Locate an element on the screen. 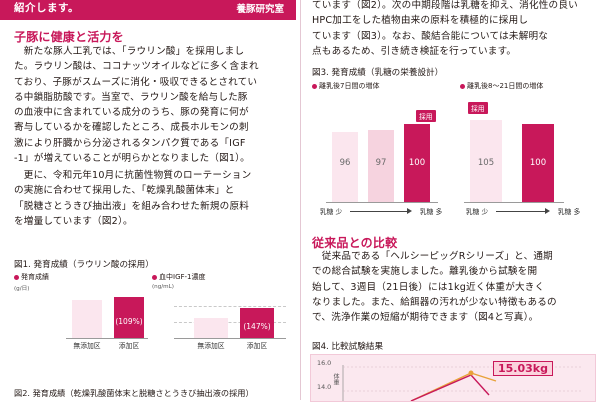 The width and height of the screenshot is (600, 402). figure-2-title: 図2. 発育成績（乾燥乳酸菌体末と脱糖さとうきび抽出液の採用） is located at coordinates (134, 393).